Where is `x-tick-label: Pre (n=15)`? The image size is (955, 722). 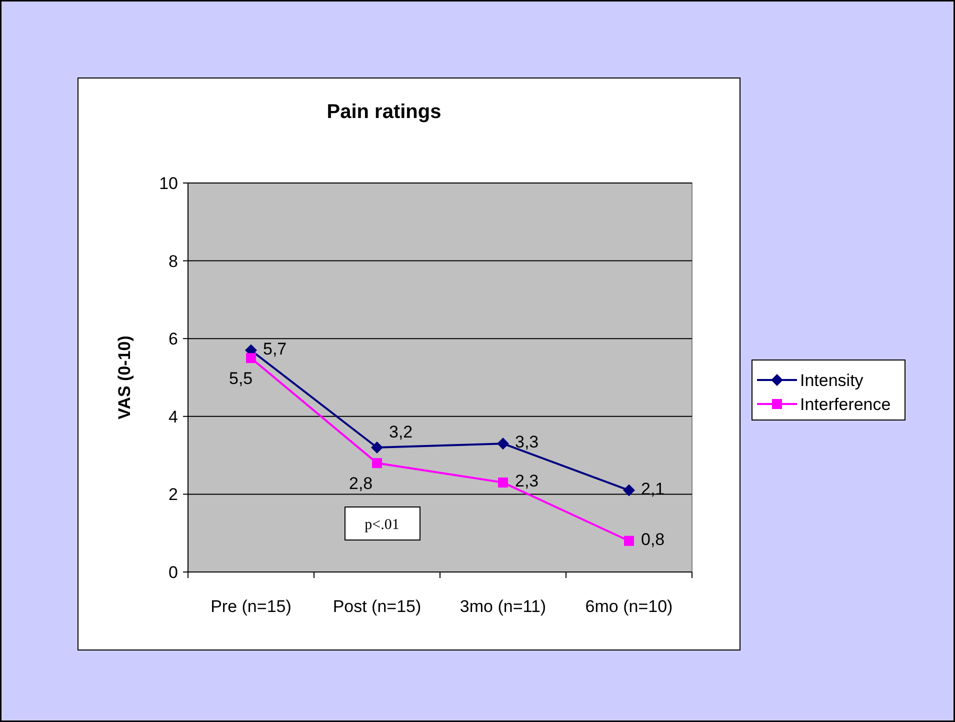 x-tick-label: Pre (n=15) is located at coordinates (251, 606).